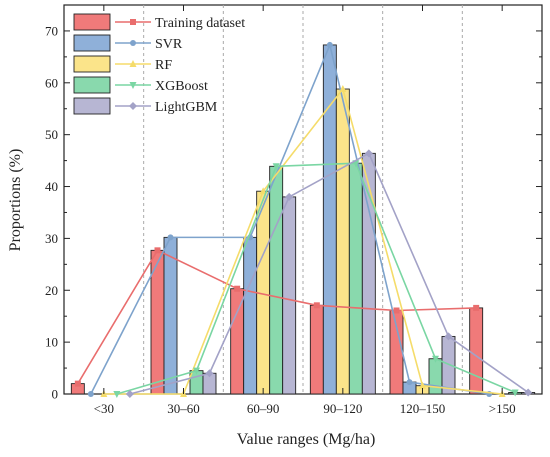 Image resolution: width=550 pixels, height=457 pixels. What do you see at coordinates (181, 86) in the screenshot?
I see `legend-label: XGBoost` at bounding box center [181, 86].